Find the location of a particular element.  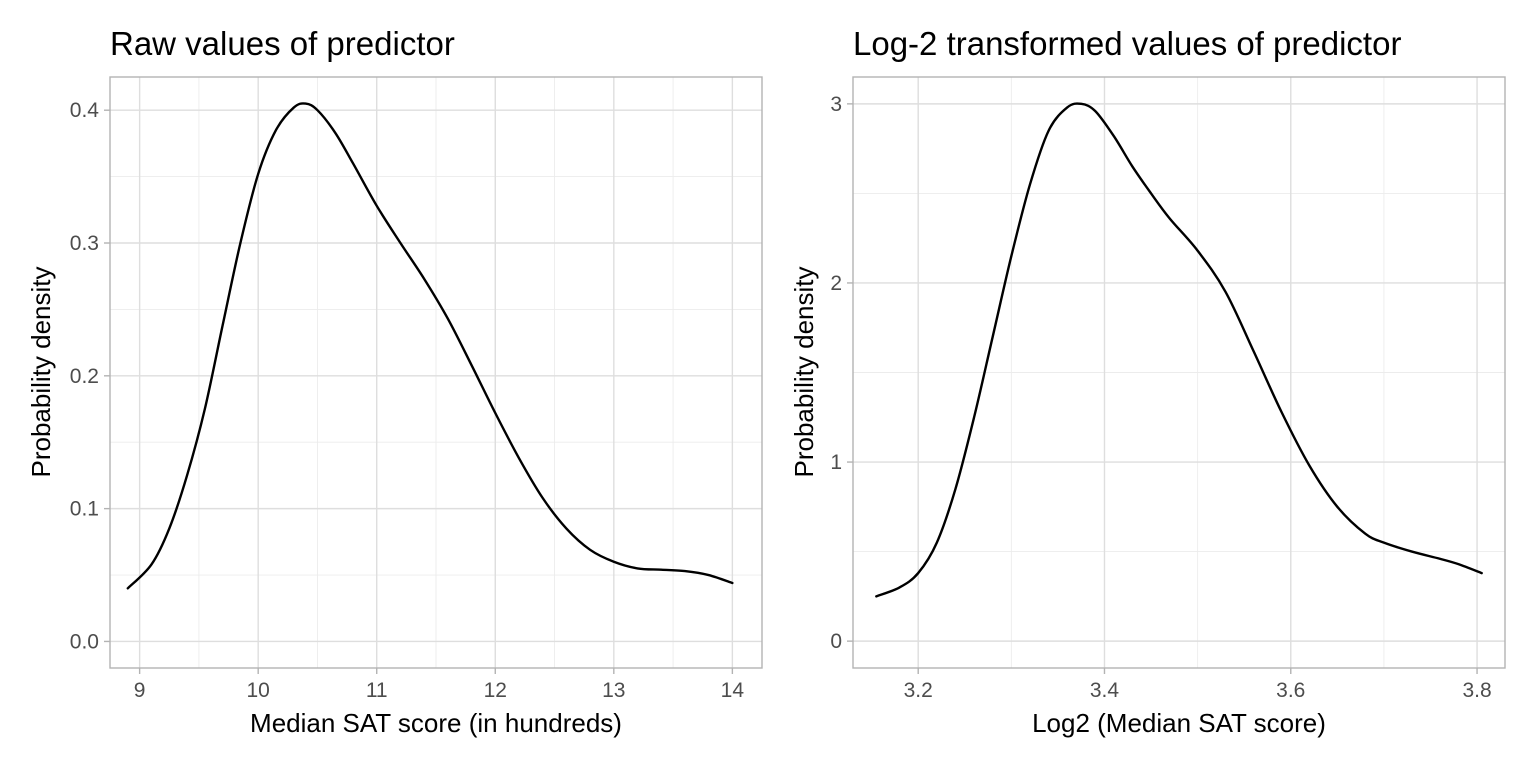

x-tick-label: 3.6 is located at coordinates (1290, 690).